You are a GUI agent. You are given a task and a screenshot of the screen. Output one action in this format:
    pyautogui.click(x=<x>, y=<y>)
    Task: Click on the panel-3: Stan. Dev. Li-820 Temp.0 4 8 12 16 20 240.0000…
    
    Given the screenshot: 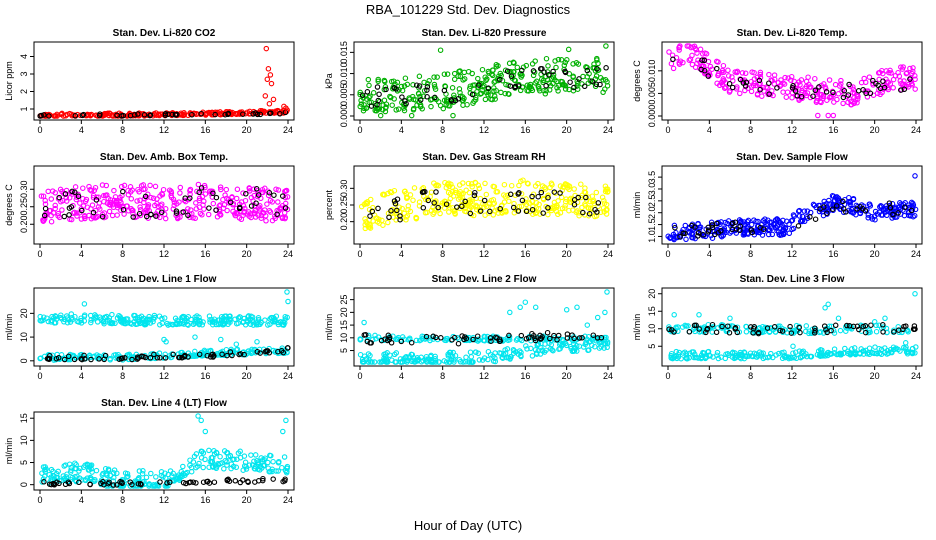 What is the action you would take?
    pyautogui.click(x=777, y=81)
    